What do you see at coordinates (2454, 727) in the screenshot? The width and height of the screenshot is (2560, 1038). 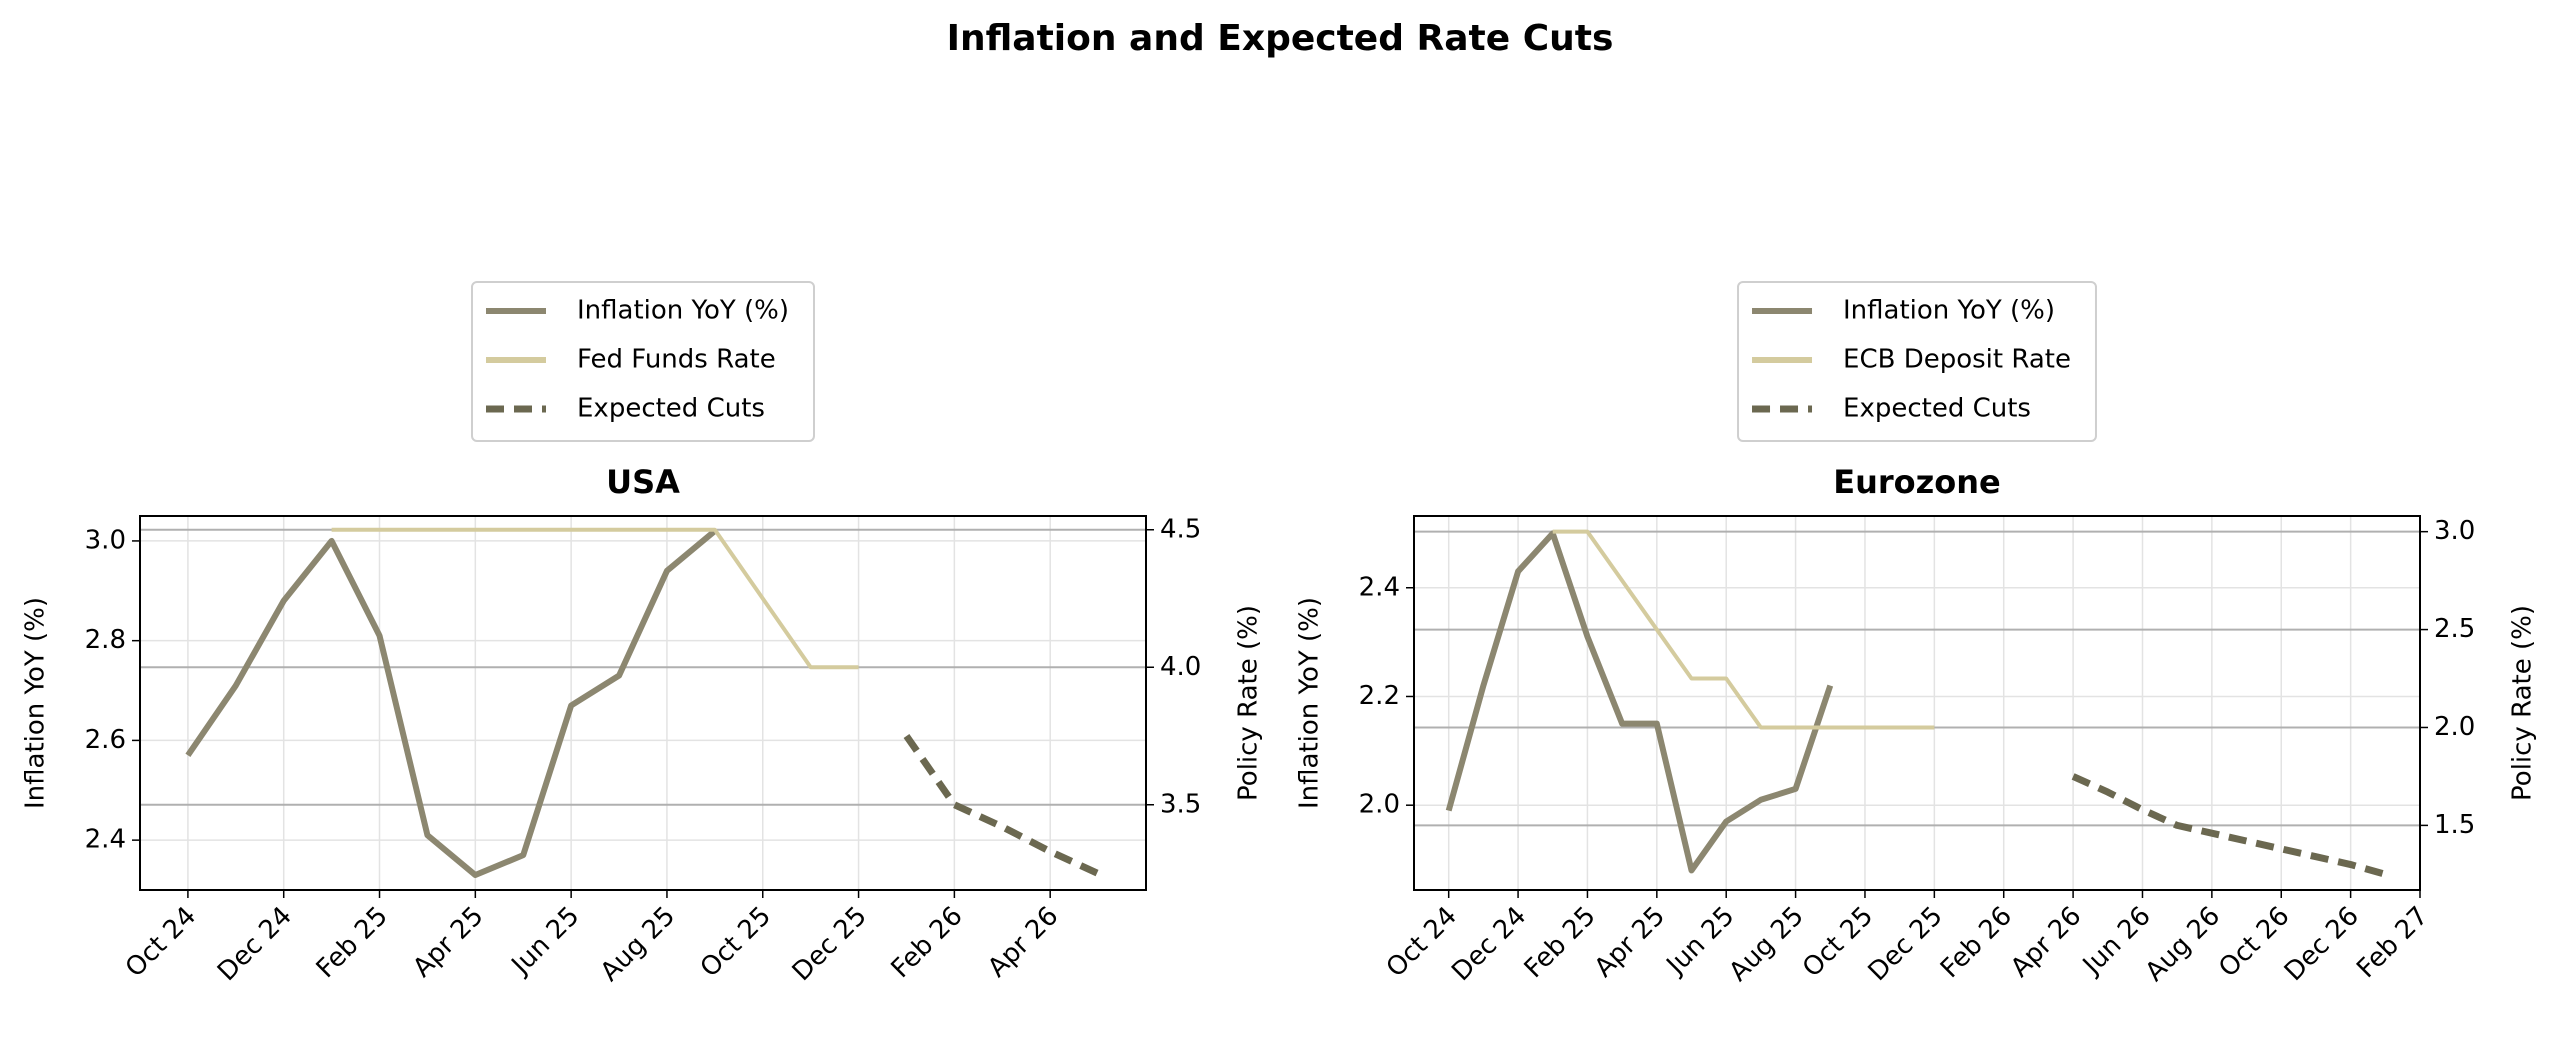 I see `y2-tick-label: 2.0` at bounding box center [2454, 727].